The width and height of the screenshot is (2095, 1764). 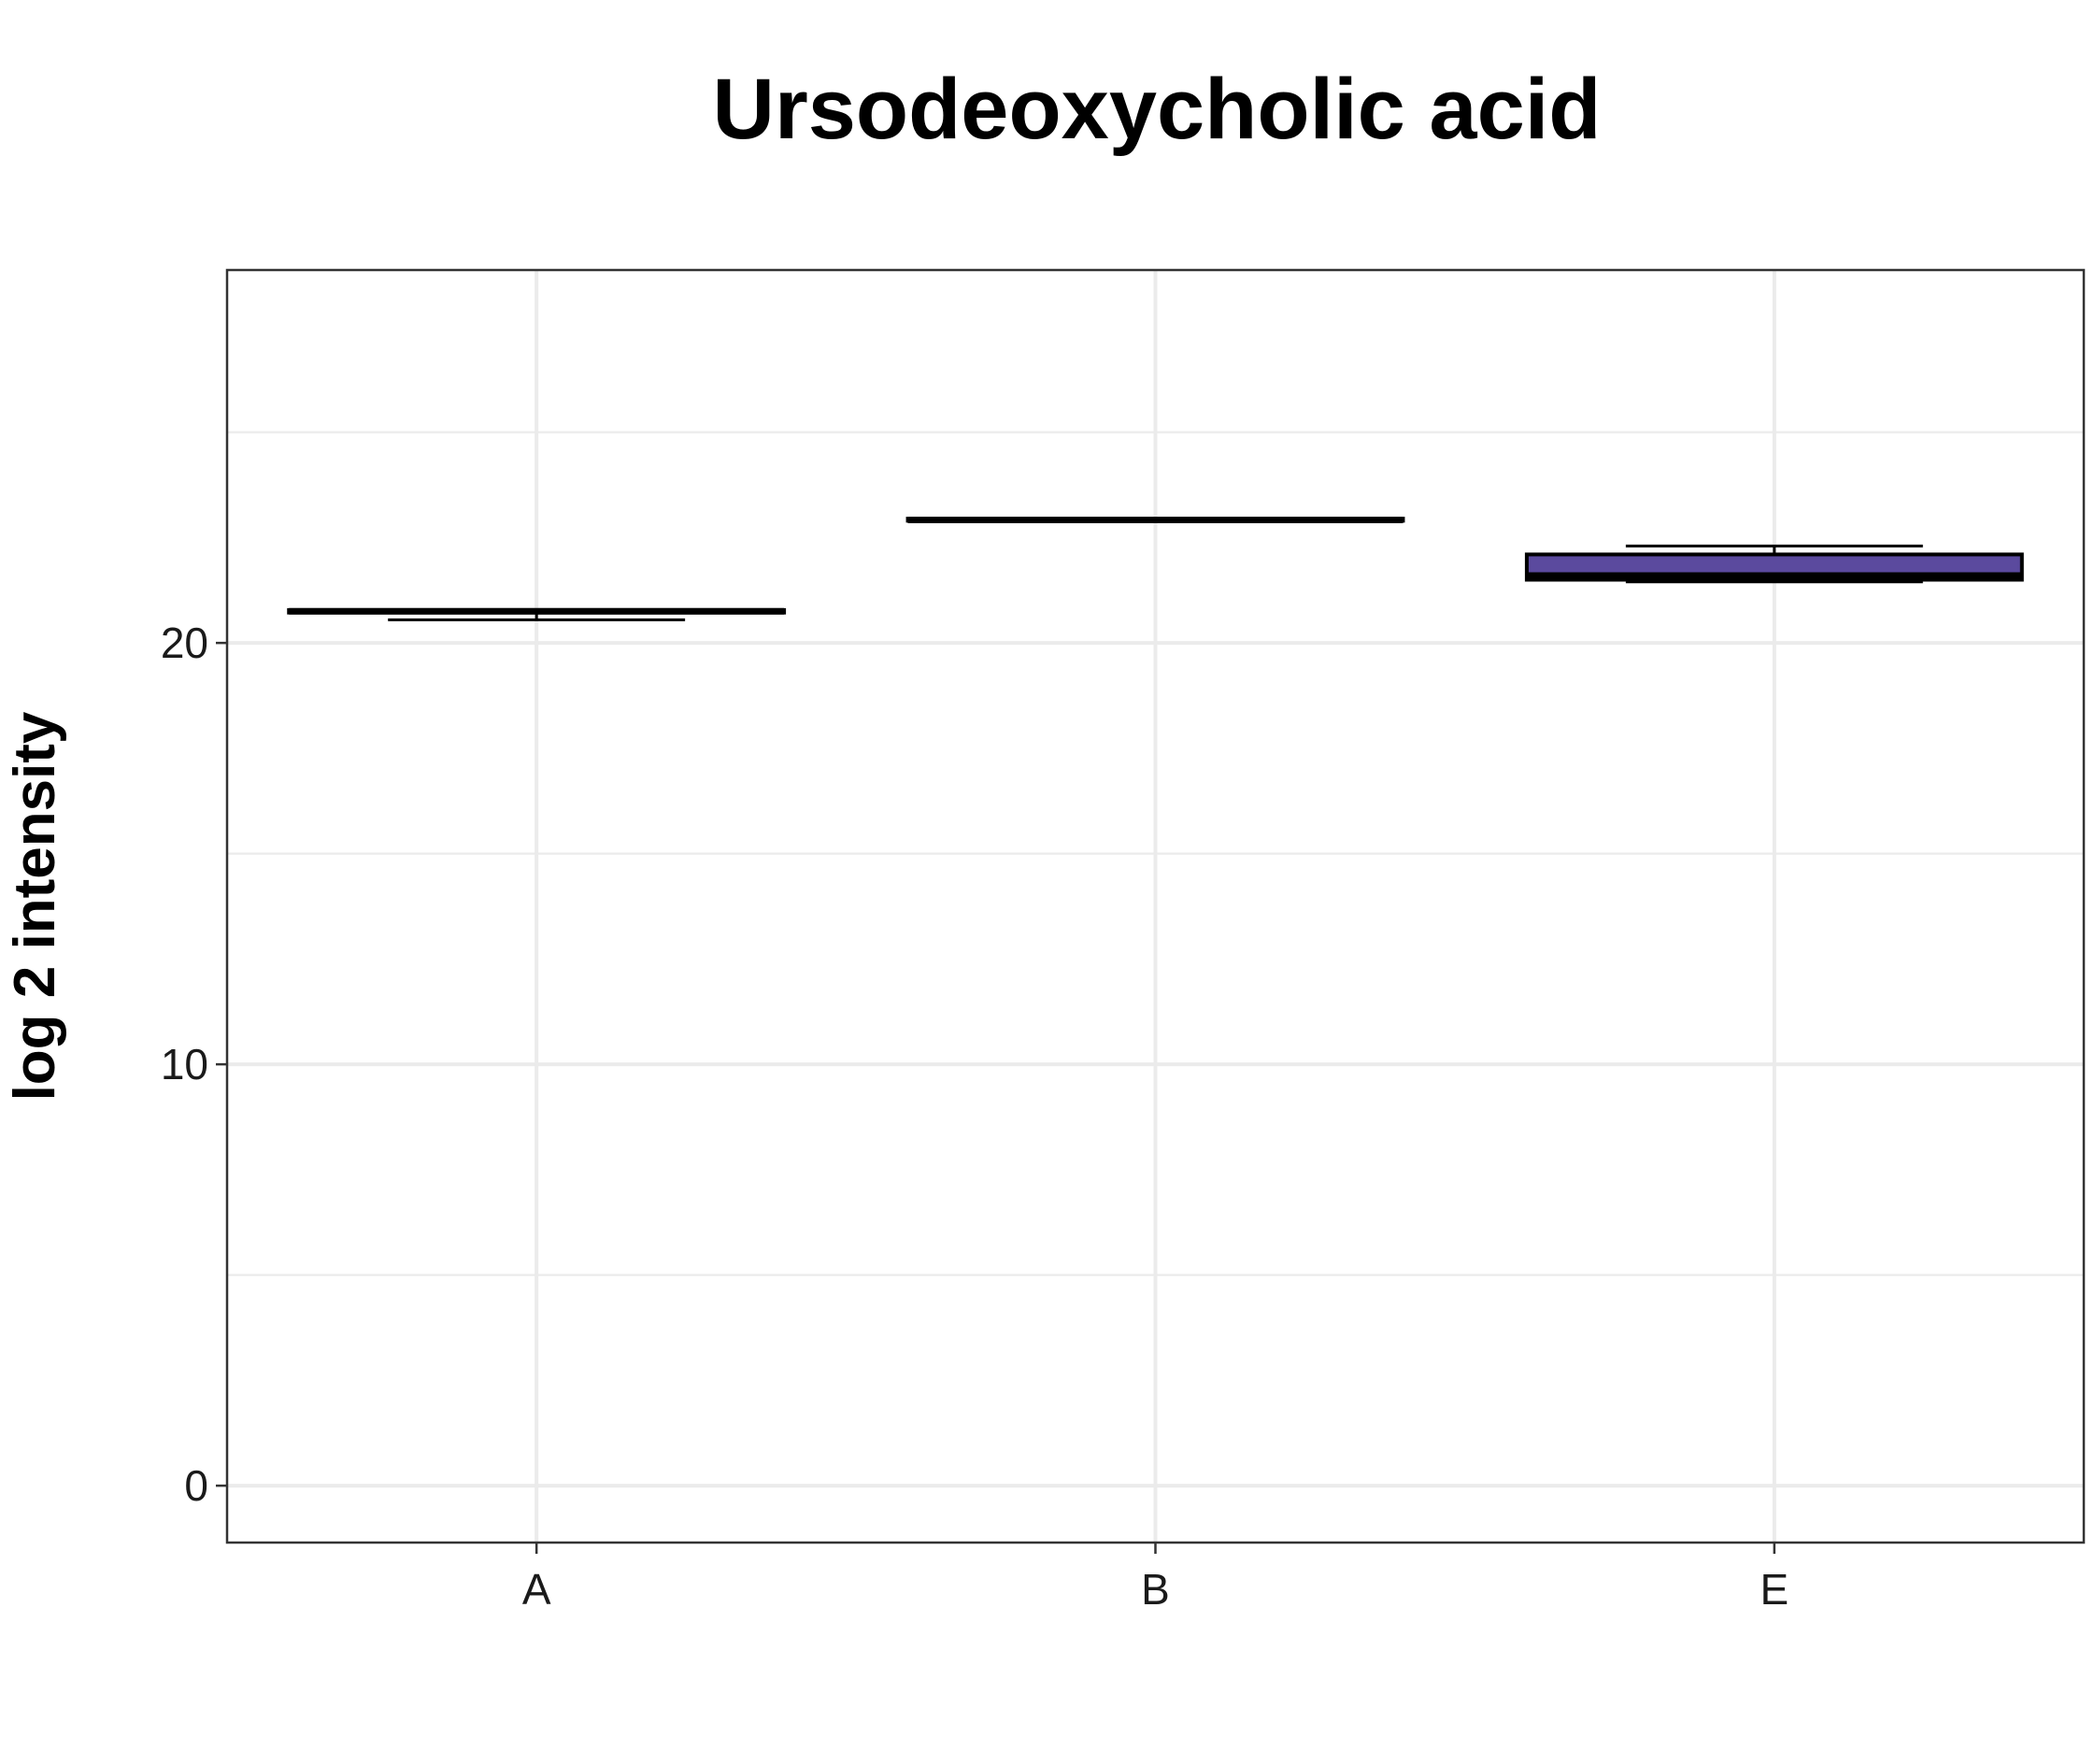 What do you see at coordinates (1774, 564) in the screenshot?
I see `box-E` at bounding box center [1774, 564].